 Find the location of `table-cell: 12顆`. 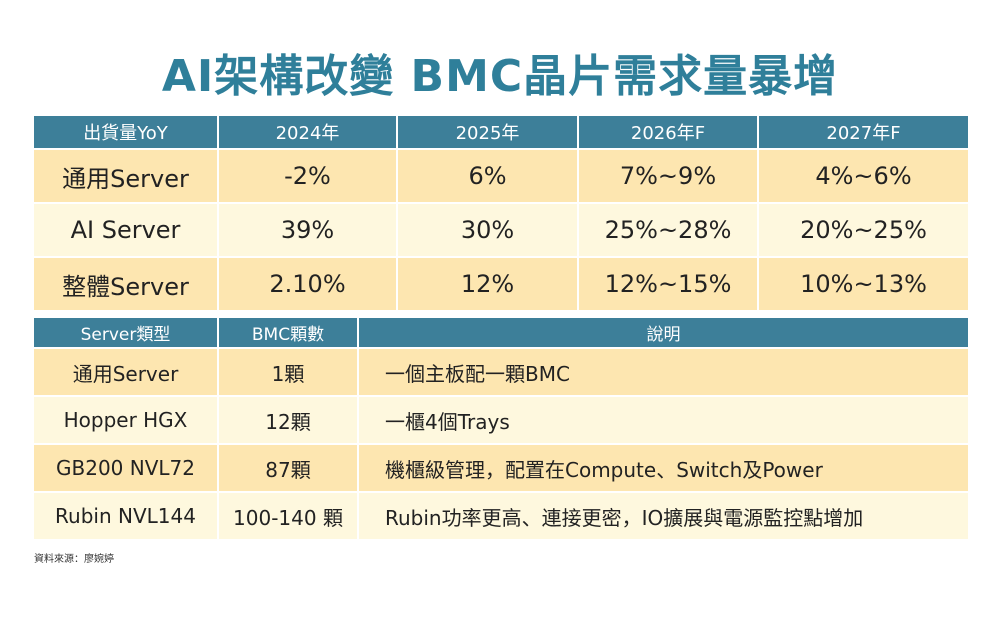

table-cell: 12顆 is located at coordinates (288, 420).